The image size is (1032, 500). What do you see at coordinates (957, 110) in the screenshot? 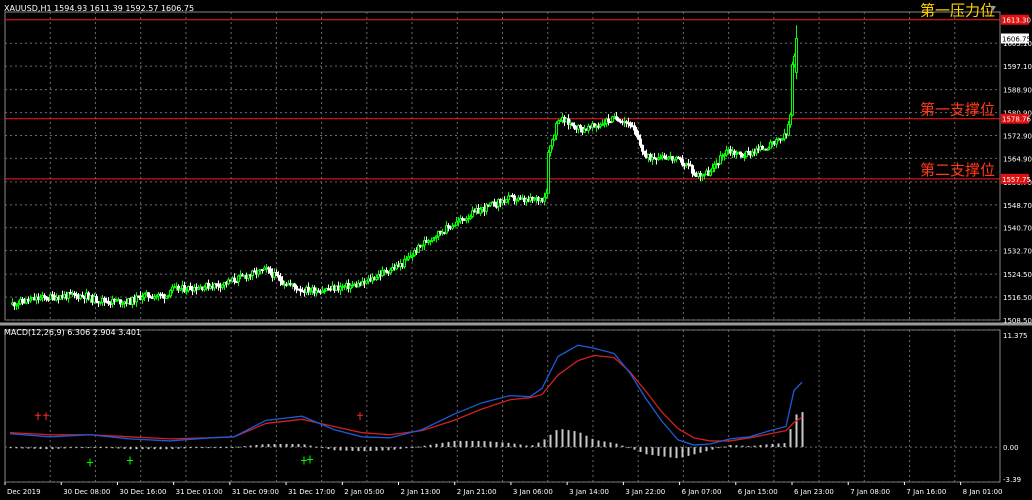
I see `level-label: 第一支撑位` at bounding box center [957, 110].